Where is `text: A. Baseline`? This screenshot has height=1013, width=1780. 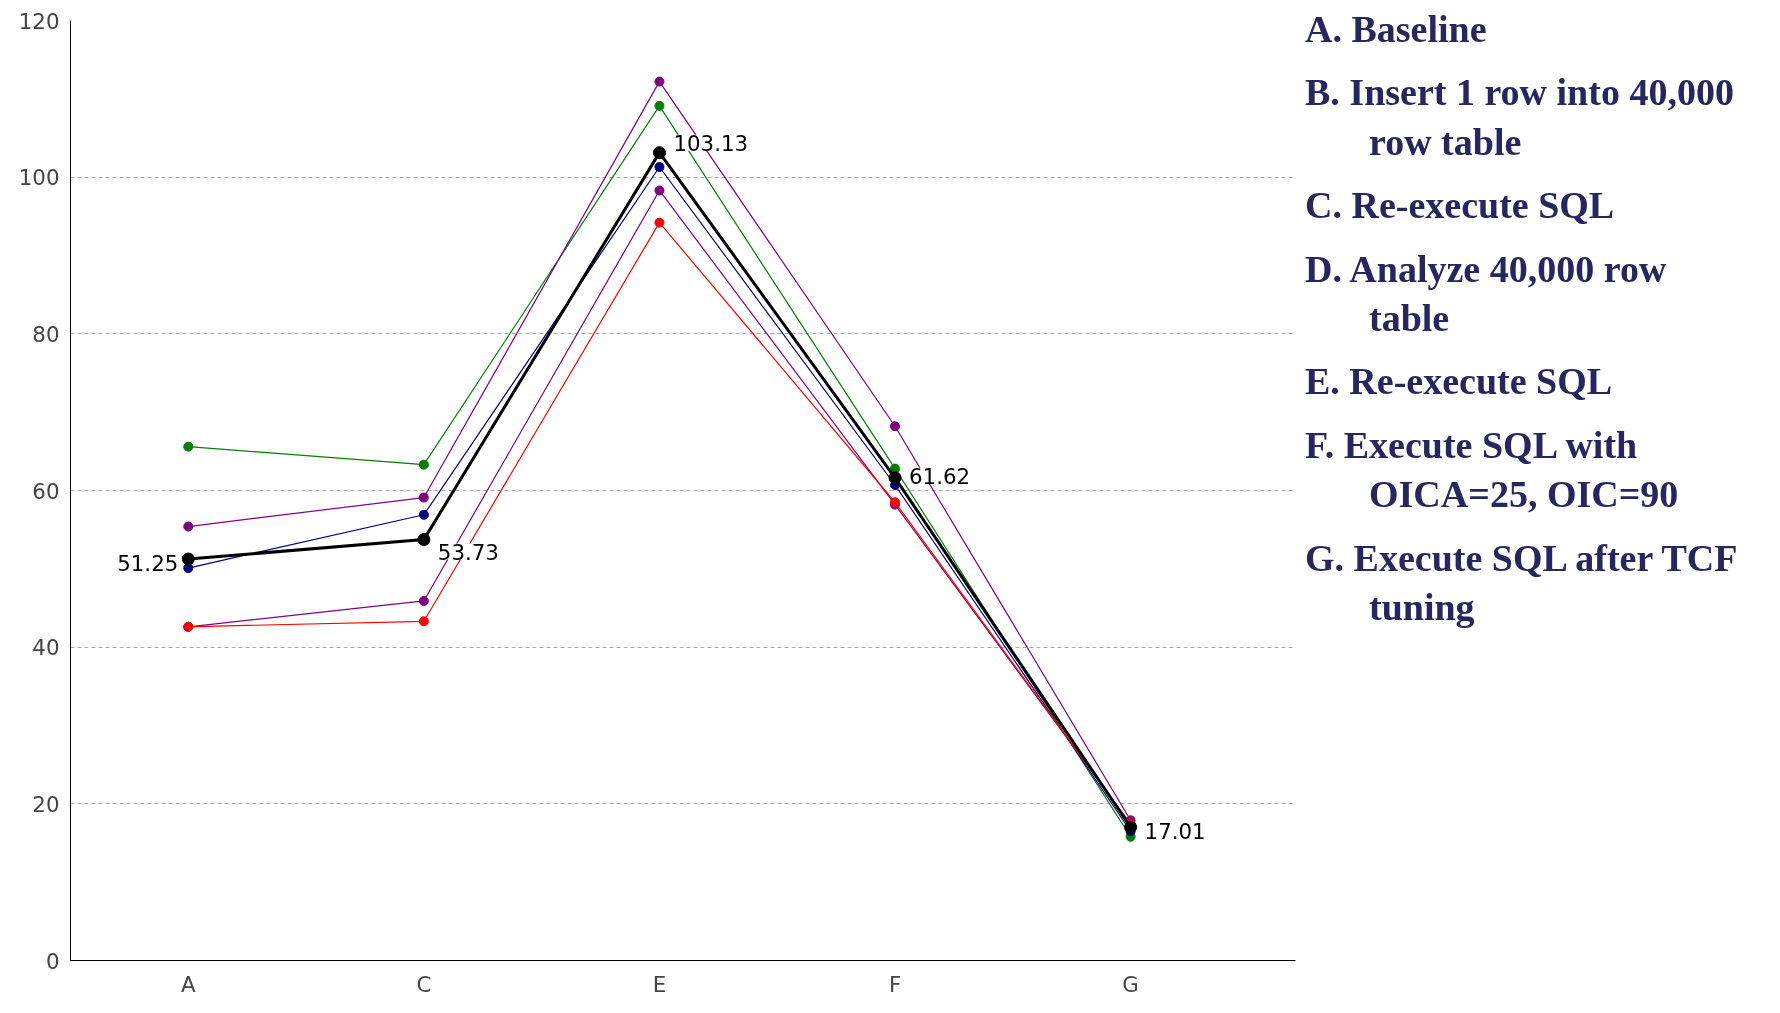
text: A. Baseline is located at coordinates (1396, 29).